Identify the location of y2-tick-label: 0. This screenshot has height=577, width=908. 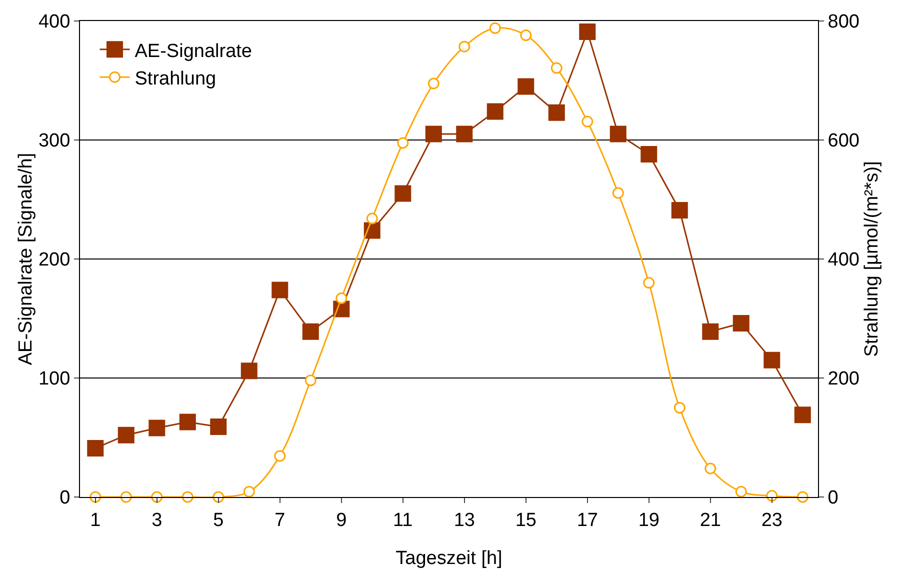
(833, 498).